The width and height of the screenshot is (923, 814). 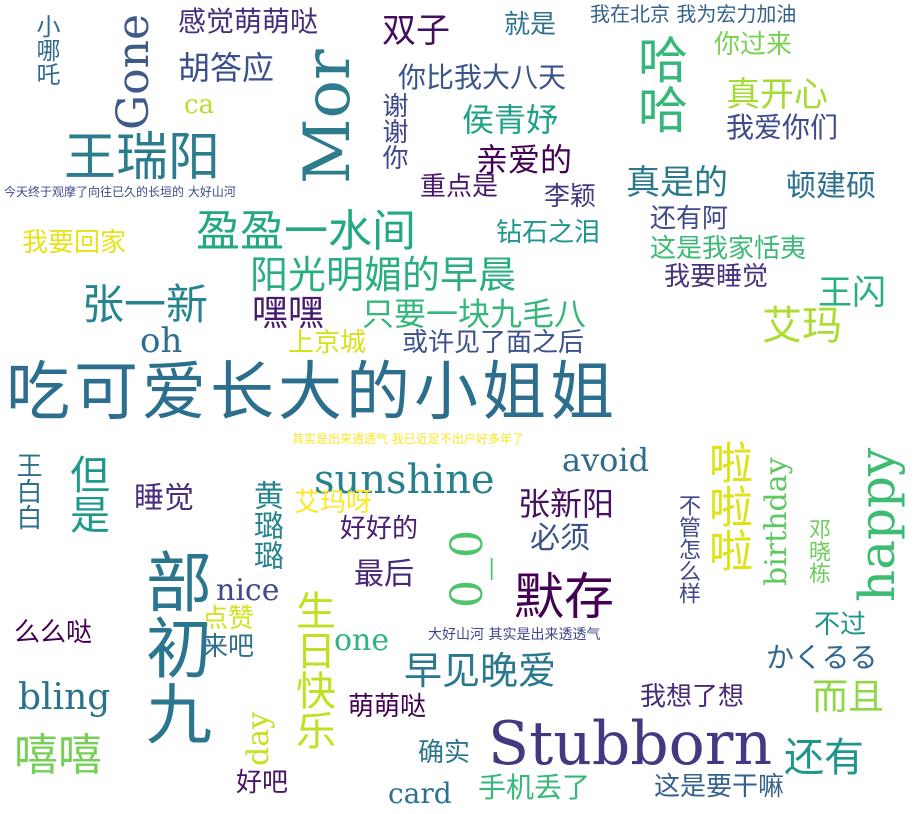 I want to click on word-qi-shi-shi-chu-lai: 其实是出来透透气 我已近足不出户好多年了, so click(x=408, y=439).